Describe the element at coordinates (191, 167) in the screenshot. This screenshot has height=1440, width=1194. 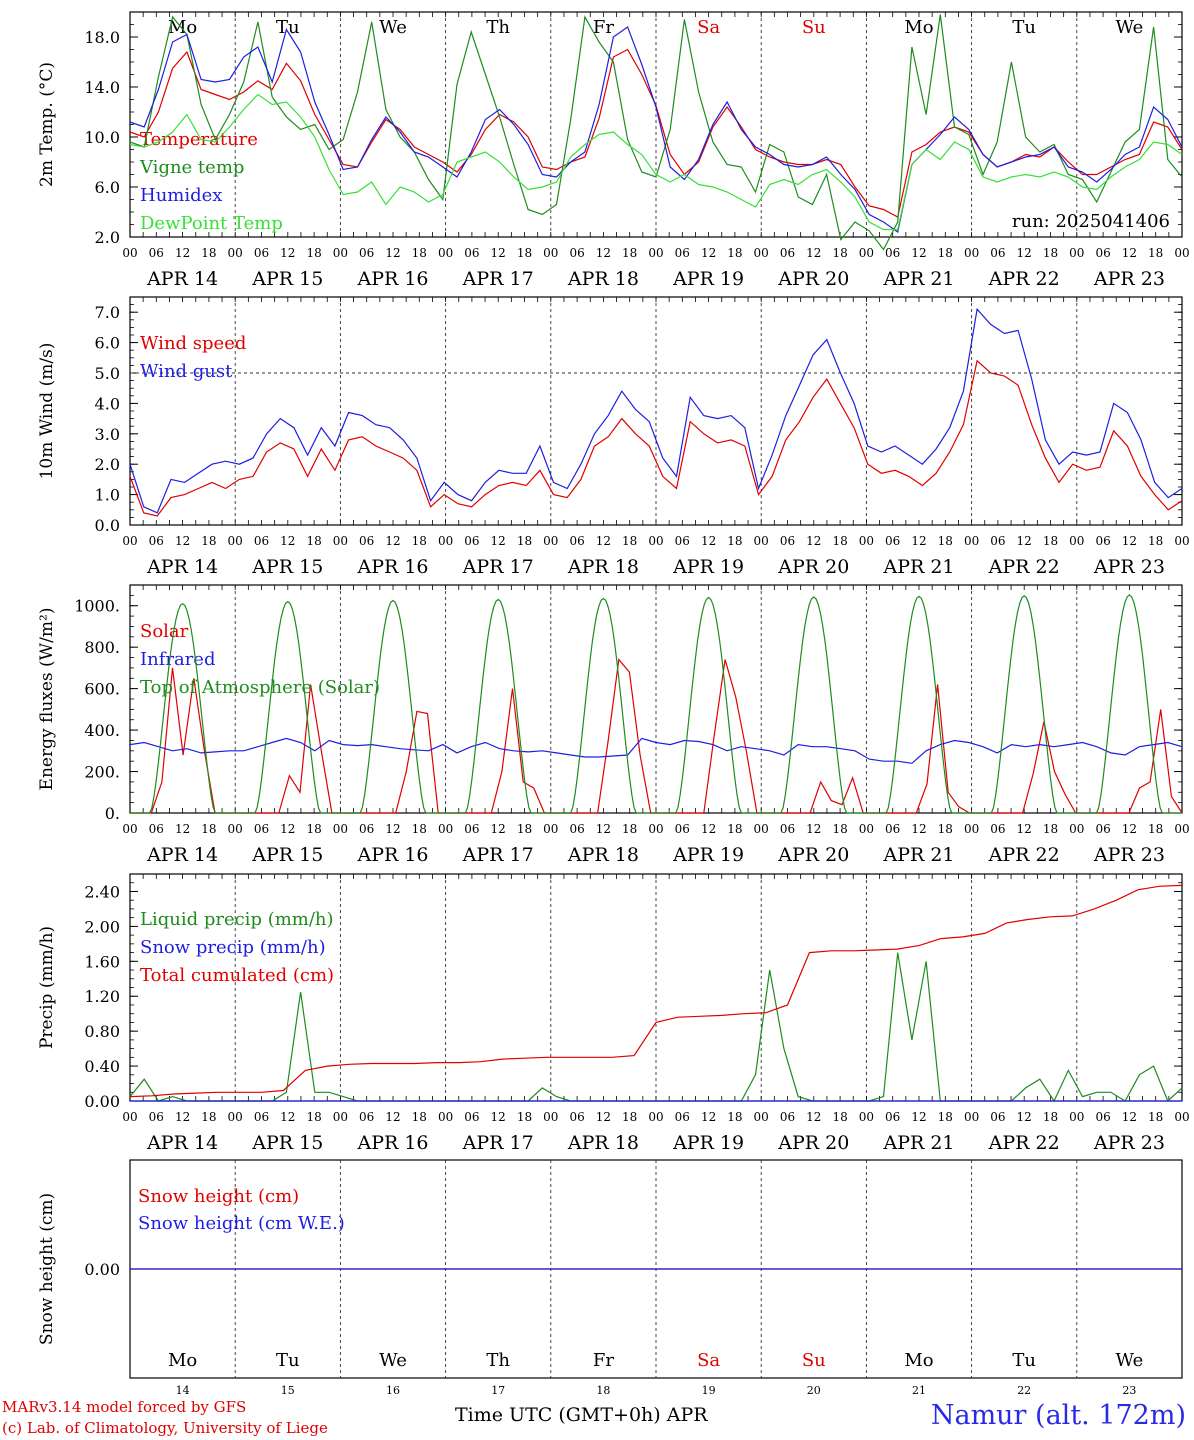
I see `legend-entry: Vigne temp` at that location.